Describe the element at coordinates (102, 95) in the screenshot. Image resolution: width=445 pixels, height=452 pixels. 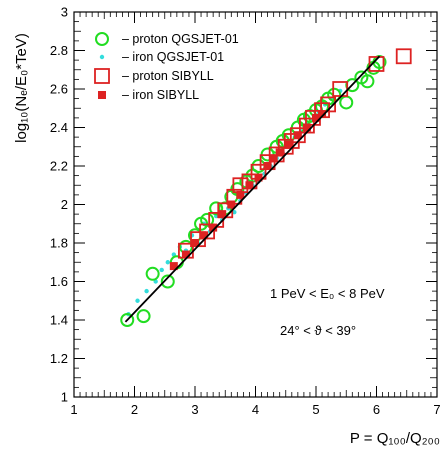
I see `legend-marker-iron-sibyll` at that location.